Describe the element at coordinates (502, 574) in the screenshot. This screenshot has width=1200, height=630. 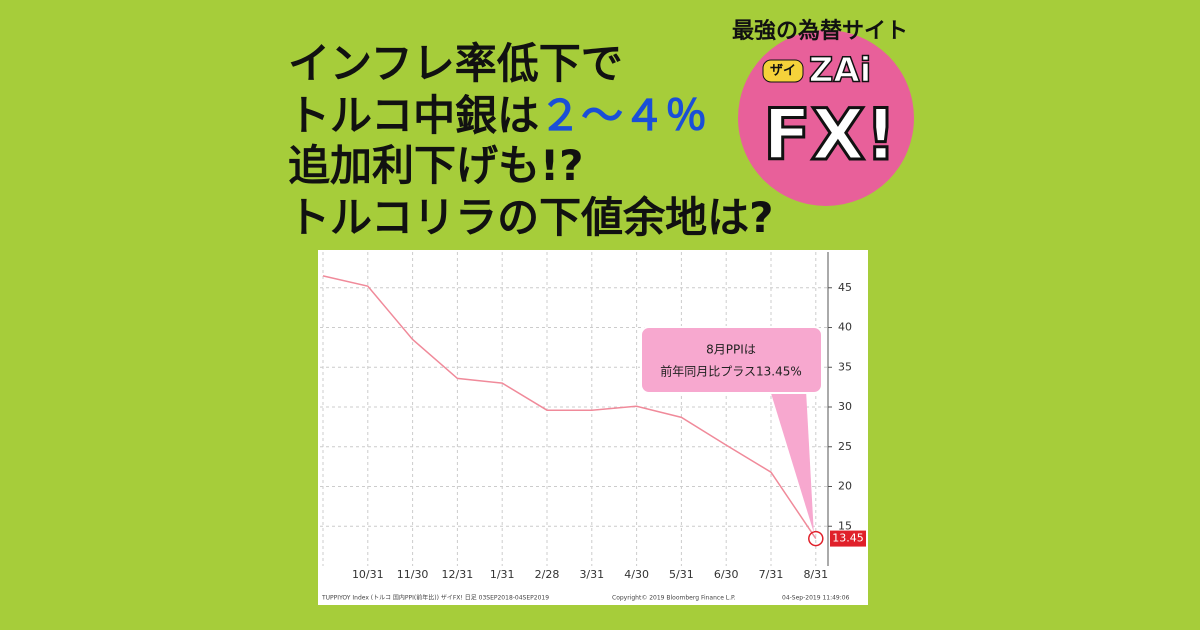
I see `x-tick-label: 1/31` at that location.